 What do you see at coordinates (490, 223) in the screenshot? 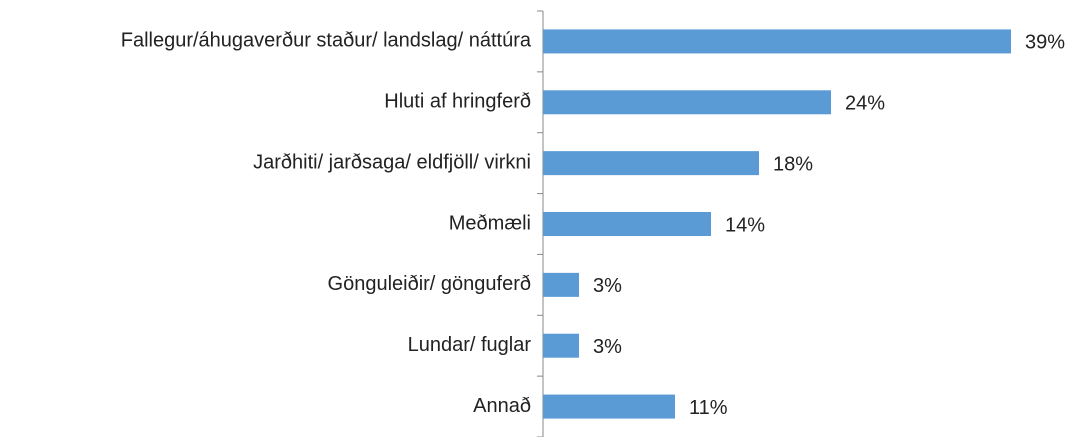
I see `category-label: Meðmæli` at bounding box center [490, 223].